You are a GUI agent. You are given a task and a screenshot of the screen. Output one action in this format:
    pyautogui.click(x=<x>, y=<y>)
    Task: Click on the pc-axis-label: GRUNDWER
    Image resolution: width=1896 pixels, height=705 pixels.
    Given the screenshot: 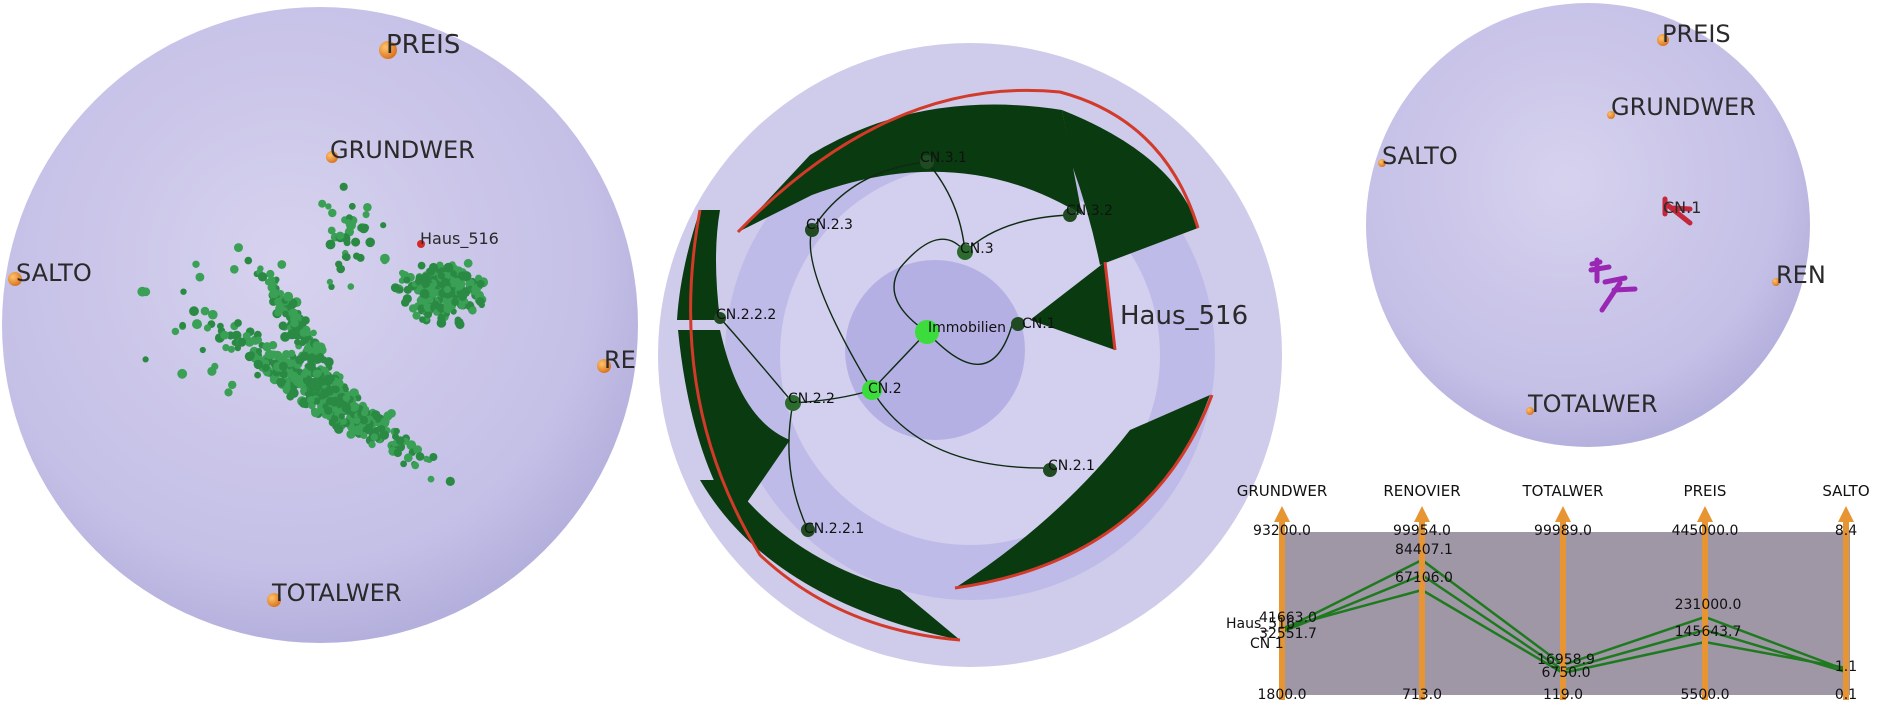 What is the action you would take?
    pyautogui.click(x=1282, y=491)
    